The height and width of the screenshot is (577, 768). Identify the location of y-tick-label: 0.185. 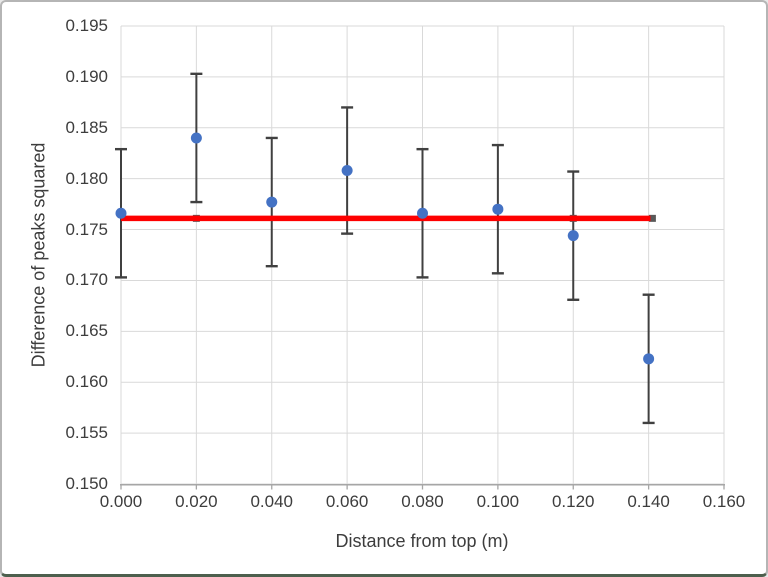
(86, 127).